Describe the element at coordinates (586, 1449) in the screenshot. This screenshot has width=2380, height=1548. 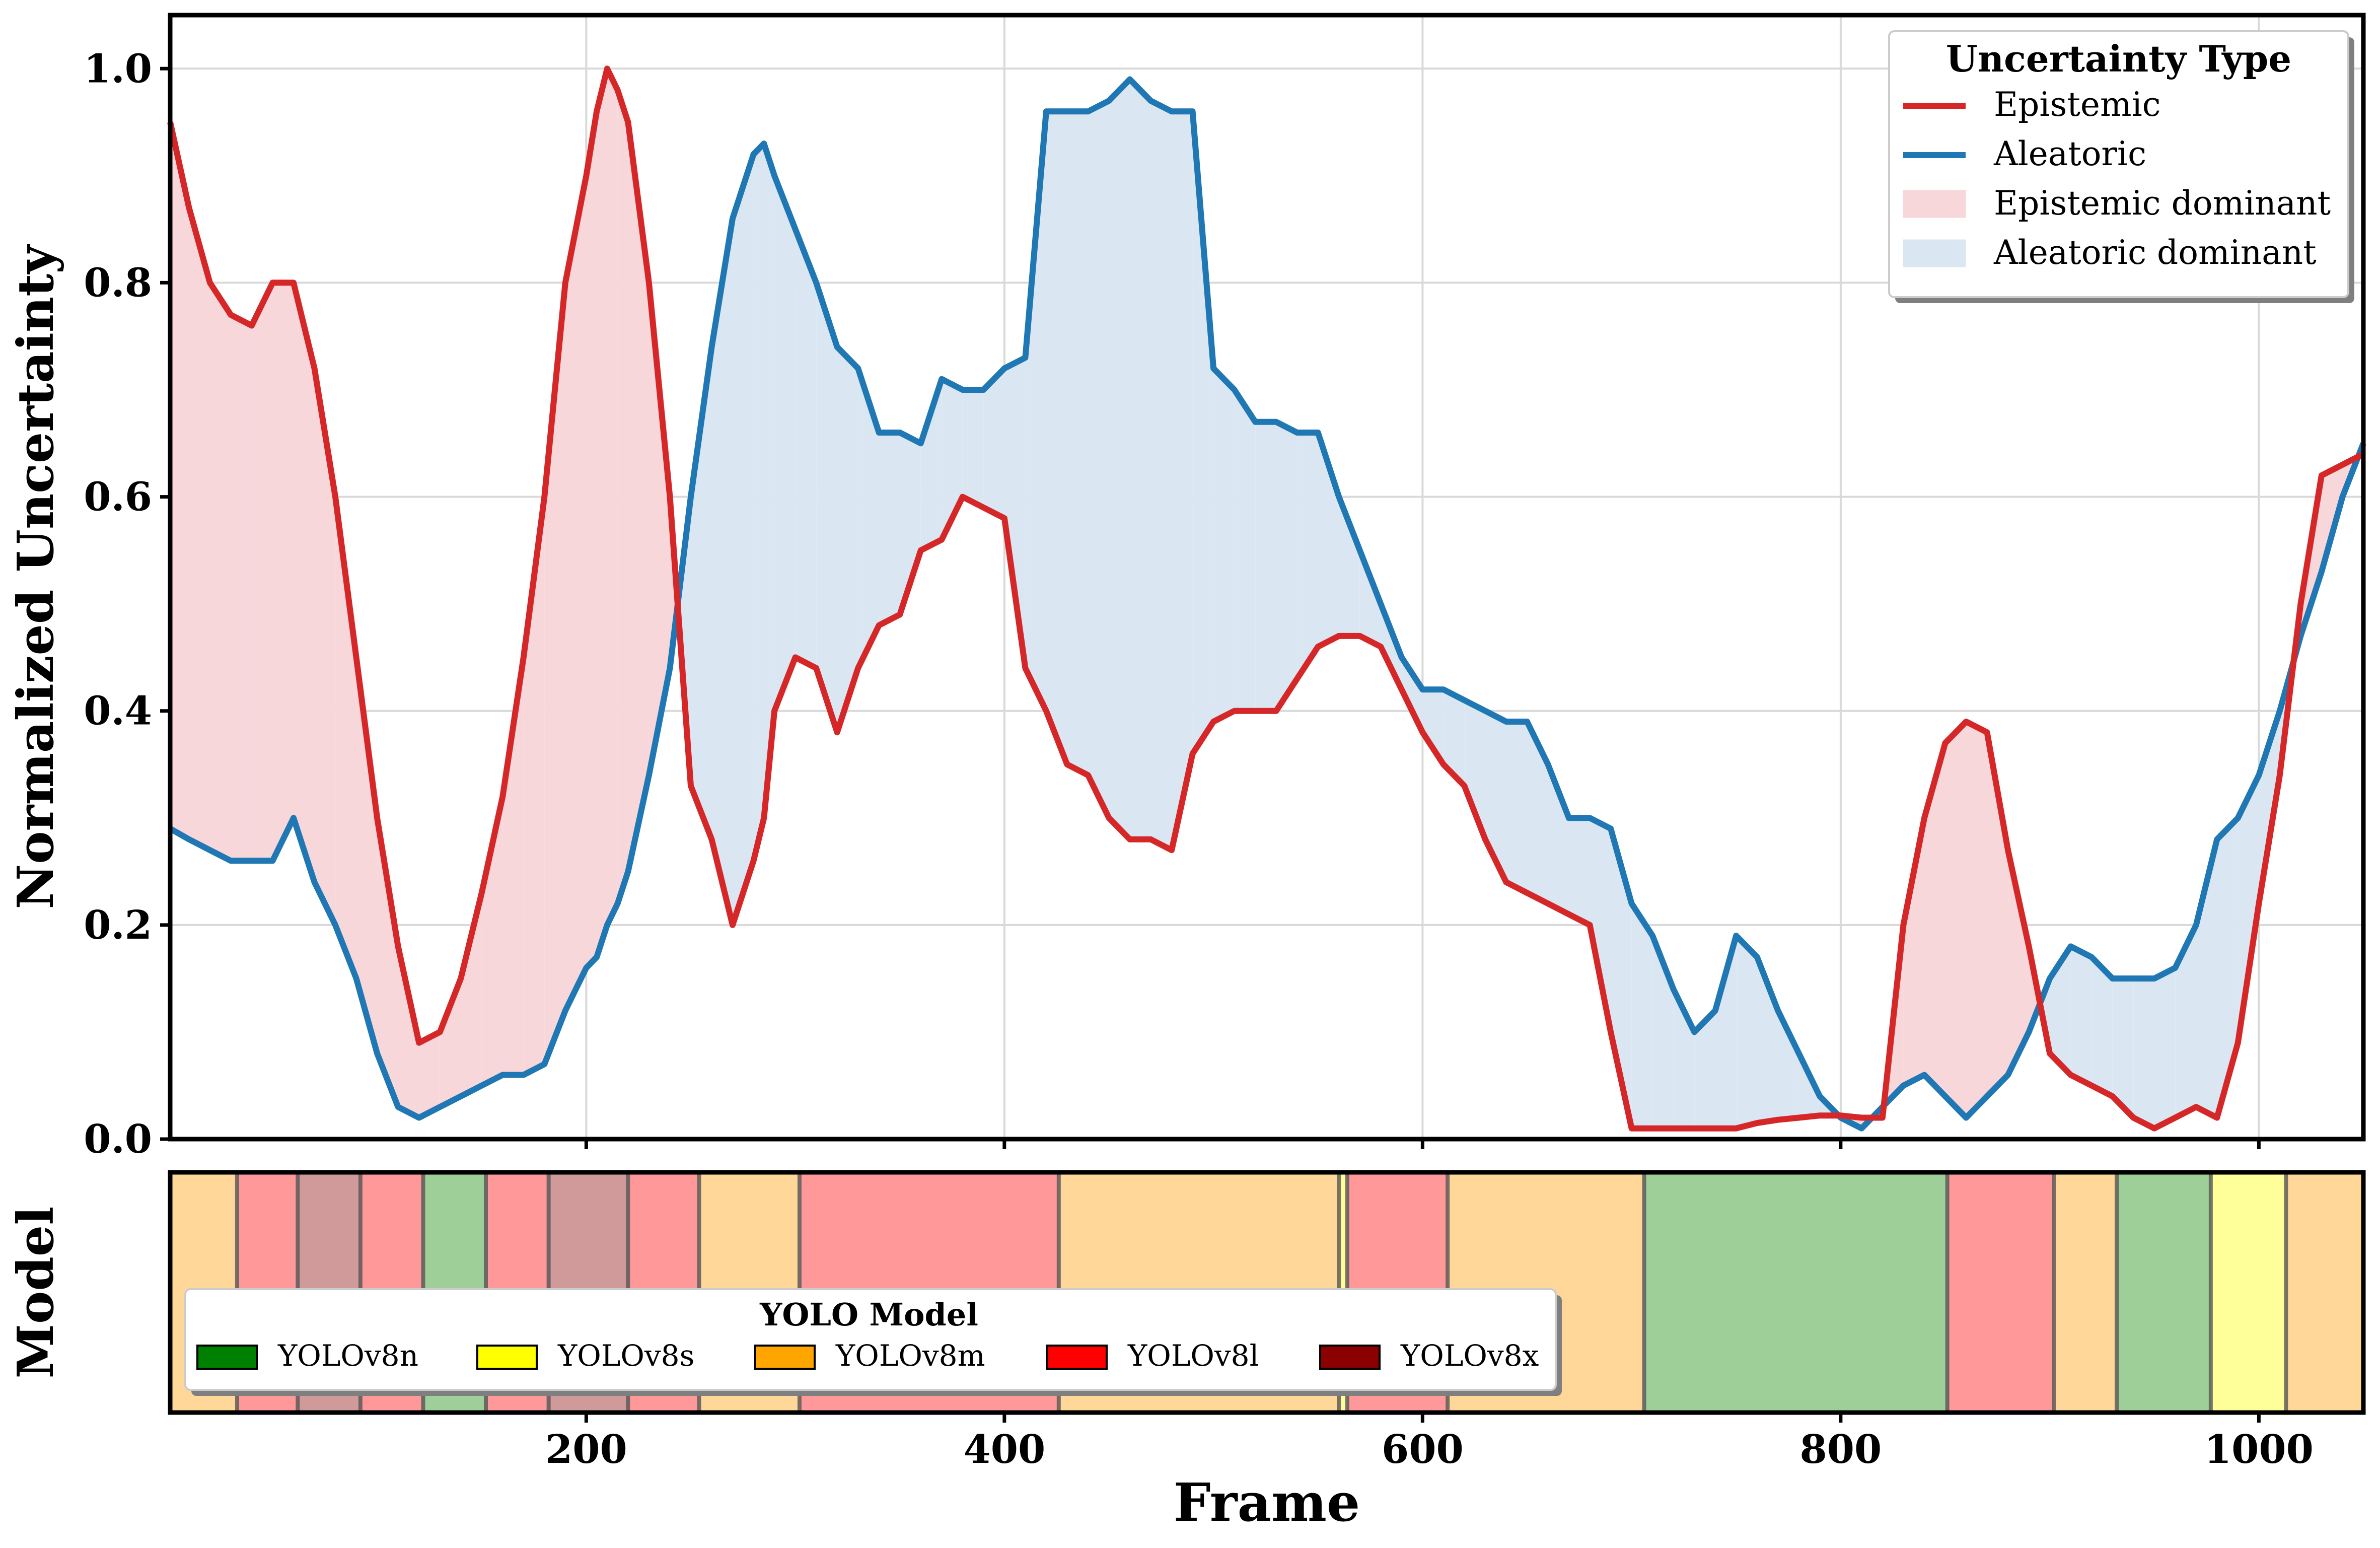
I see `x-tick-label: 200` at that location.